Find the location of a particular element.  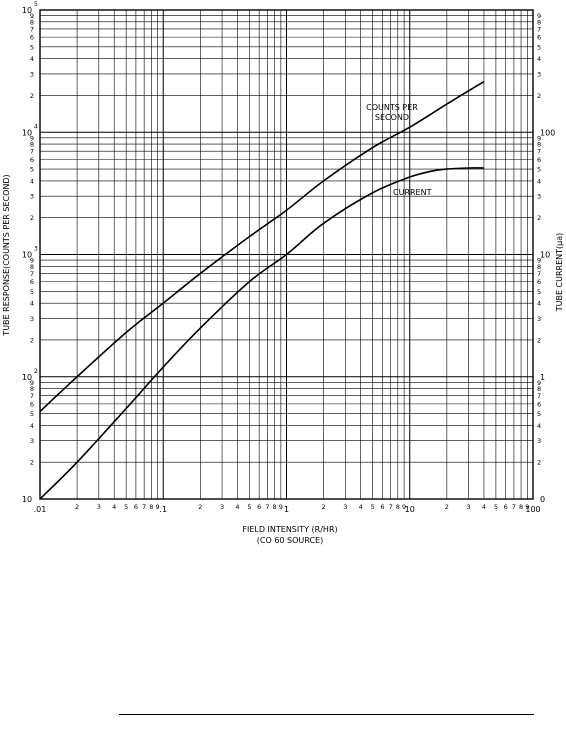

y-right-tick-label: 0 is located at coordinates (542, 499).